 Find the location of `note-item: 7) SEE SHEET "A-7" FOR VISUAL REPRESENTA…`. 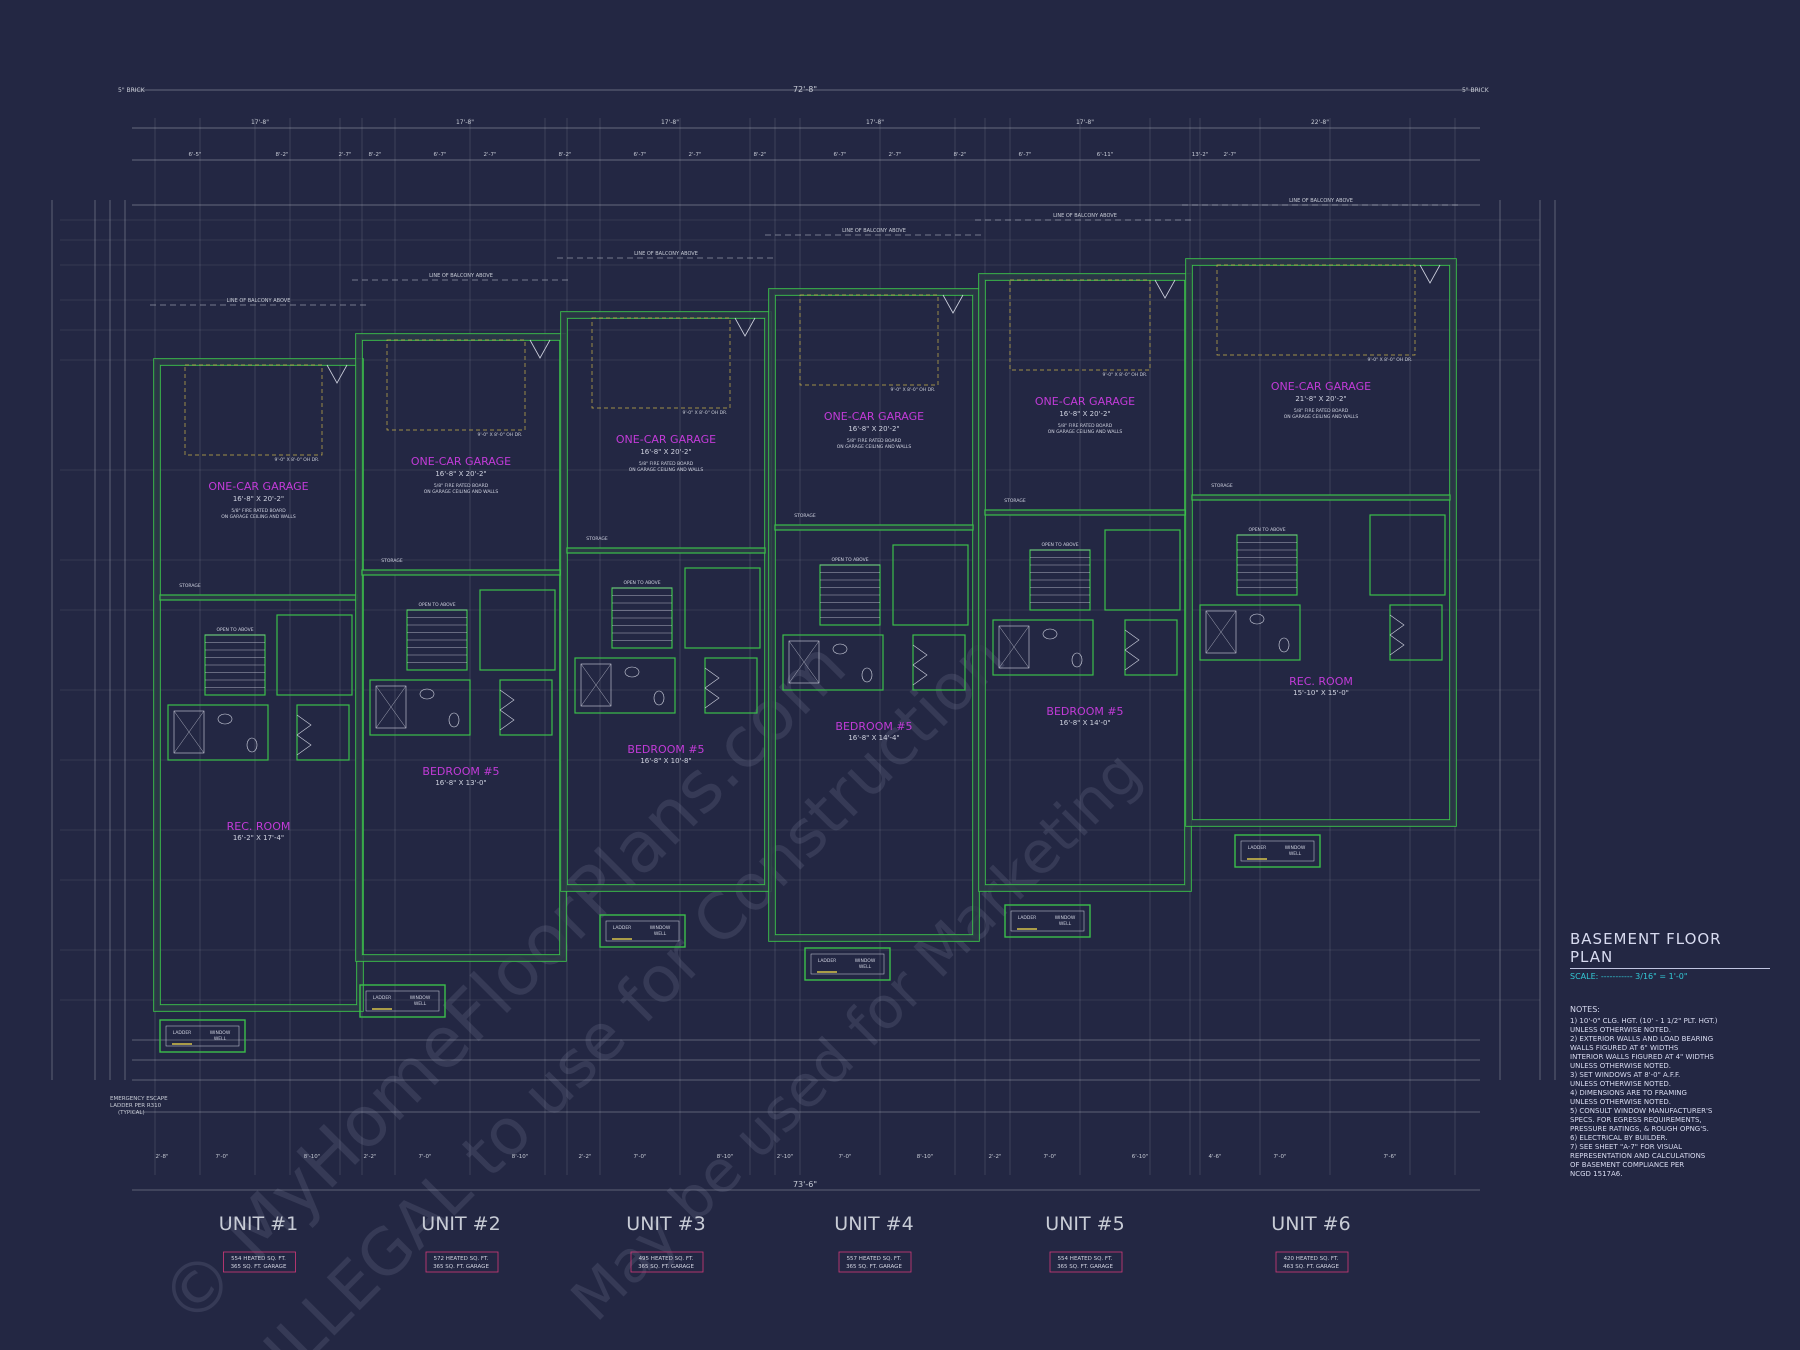

note-item: 7) SEE SHEET "A-7" FOR VISUAL REPRESENTA… is located at coordinates (1638, 1160).